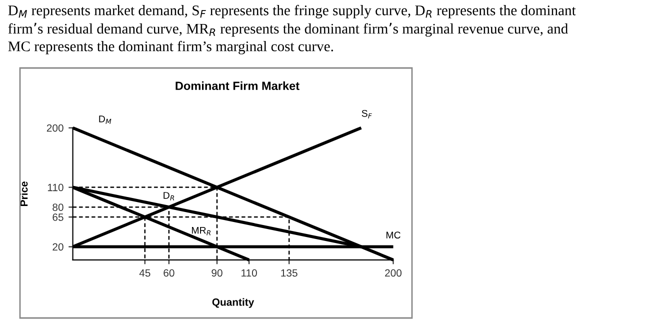 The height and width of the screenshot is (327, 650). What do you see at coordinates (201, 231) in the screenshot?
I see `annotation: MR$_{R}$` at bounding box center [201, 231].